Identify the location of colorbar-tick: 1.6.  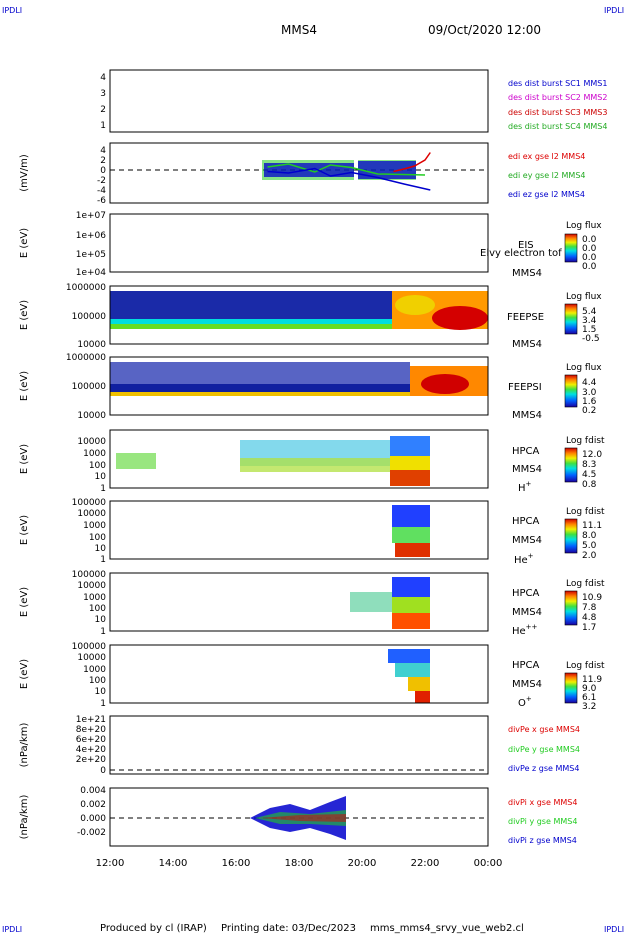
(589, 402).